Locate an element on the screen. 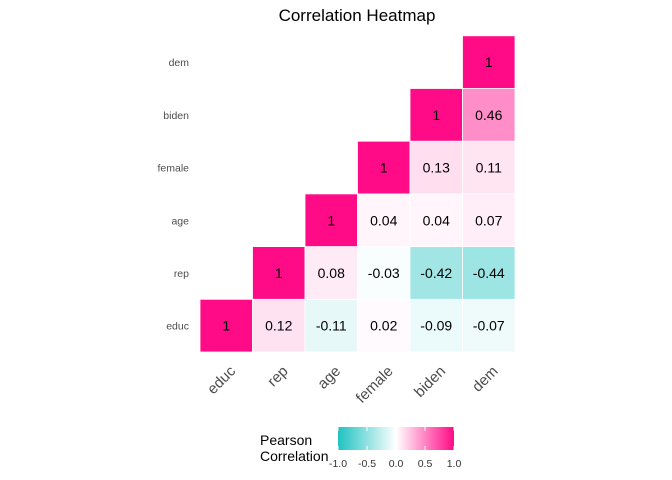 Image resolution: width=672 pixels, height=480 pixels. heatmap-cell-dem-female is located at coordinates (489, 167).